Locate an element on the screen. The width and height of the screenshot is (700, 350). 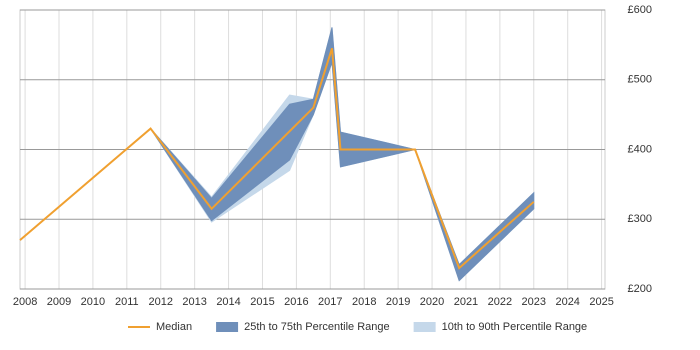
y-tick-label: £300 is located at coordinates (640, 219).